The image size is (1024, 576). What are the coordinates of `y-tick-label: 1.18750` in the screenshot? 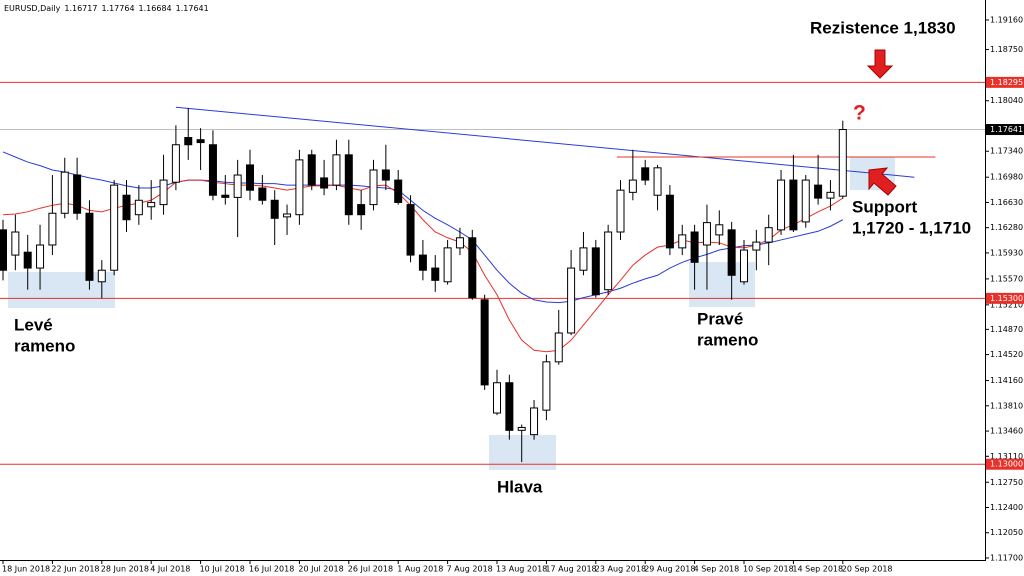 It's located at (1006, 49).